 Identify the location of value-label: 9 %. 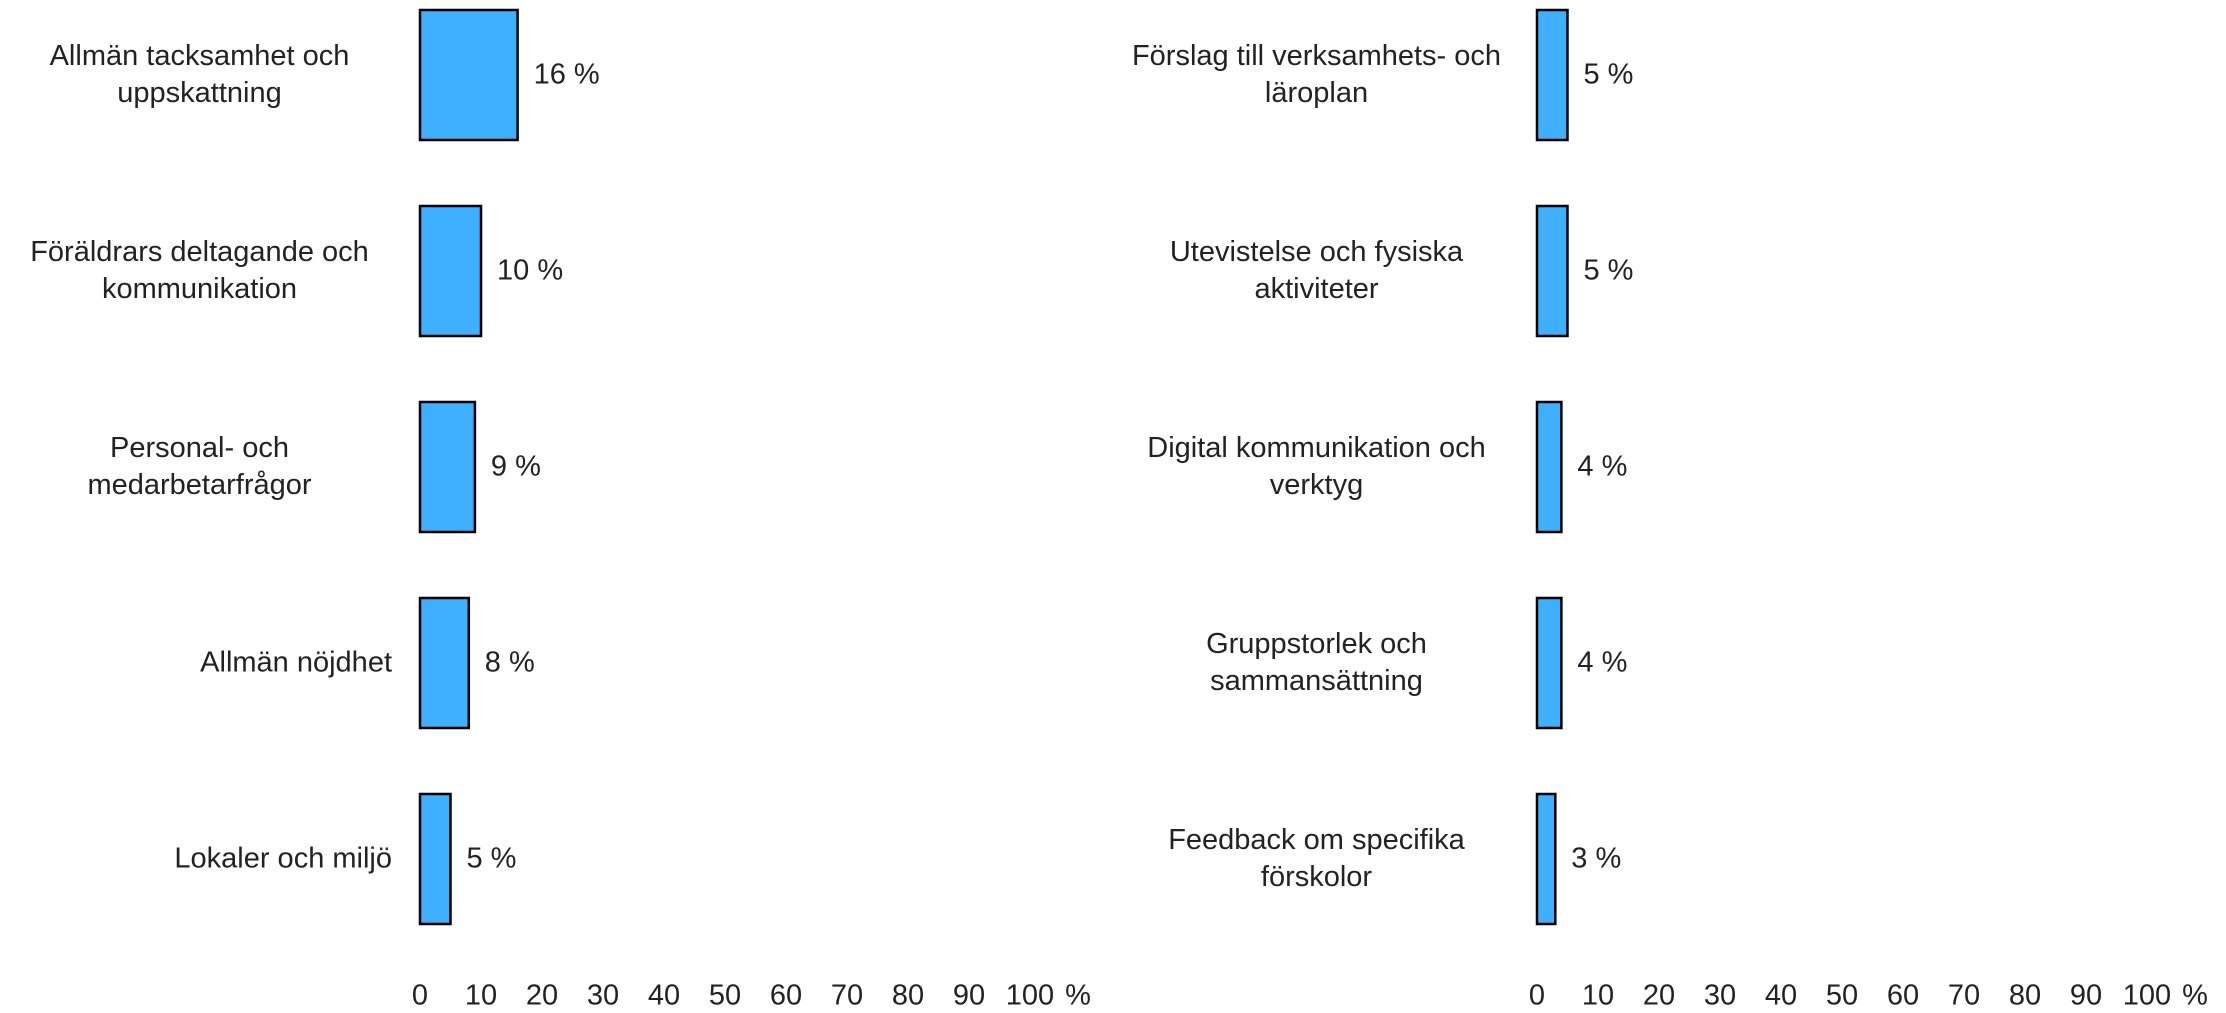
(515, 466).